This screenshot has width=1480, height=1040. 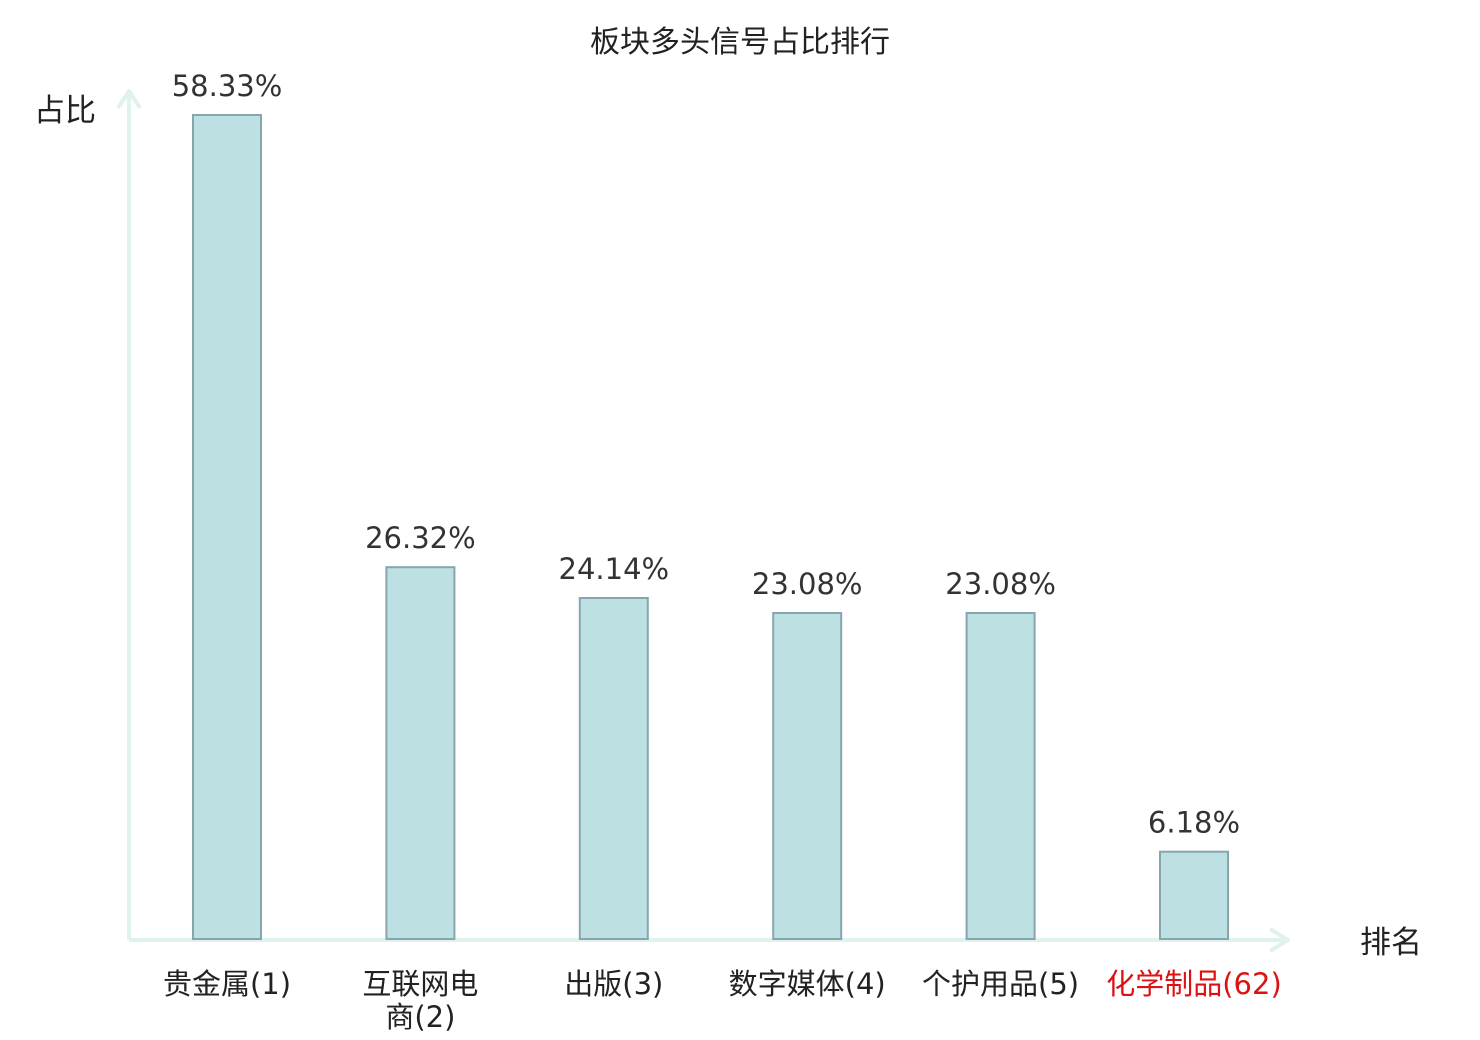 What do you see at coordinates (1000, 984) in the screenshot?
I see `x-tick-label: 个护用品(5)` at bounding box center [1000, 984].